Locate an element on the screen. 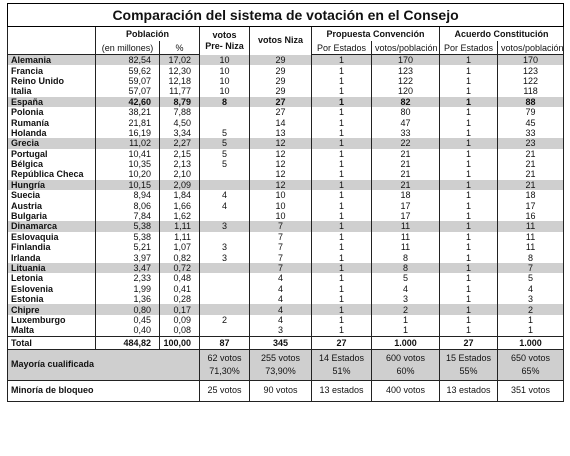  cell: 2 is located at coordinates (224, 320).